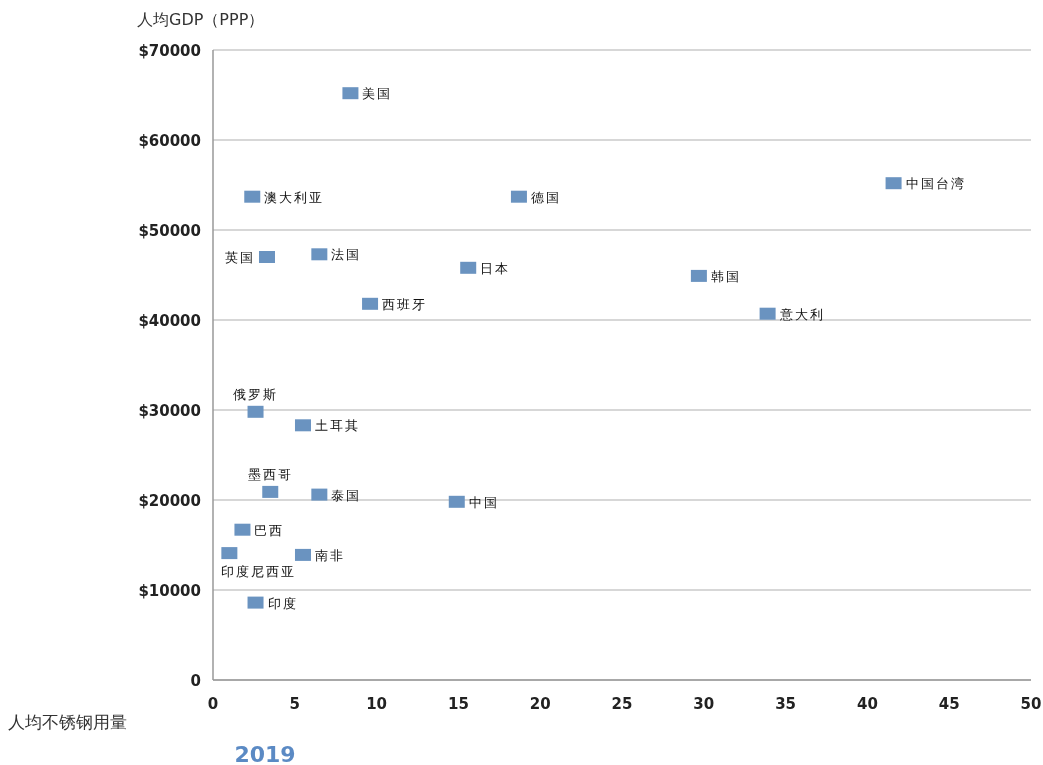 This screenshot has width=1043, height=765. What do you see at coordinates (239, 257) in the screenshot?
I see `annotation: 英国` at bounding box center [239, 257].